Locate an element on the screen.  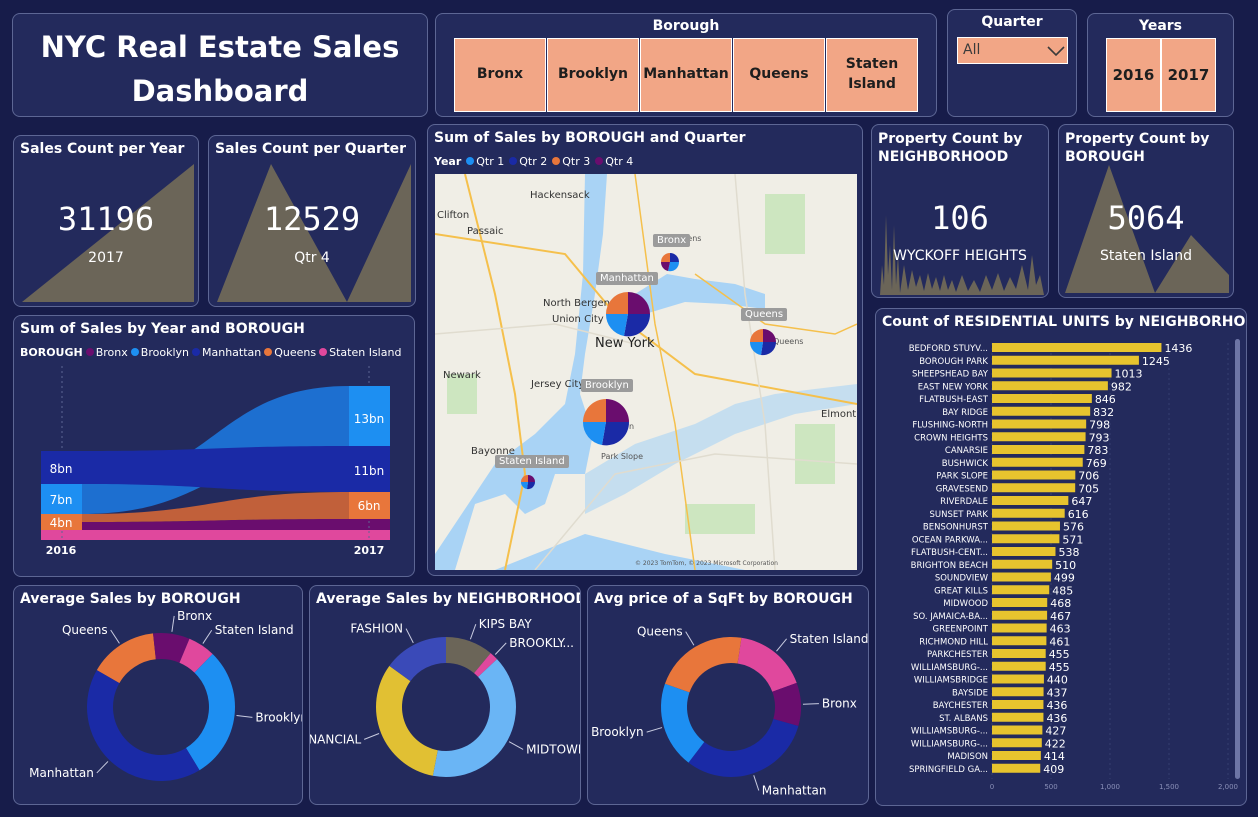
borough-tile-staten-island: Staten Island is located at coordinates (872, 75).